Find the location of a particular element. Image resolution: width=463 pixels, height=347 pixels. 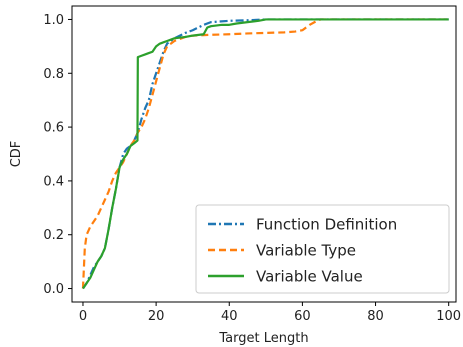

x-tick-label: 100 is located at coordinates (448, 316).